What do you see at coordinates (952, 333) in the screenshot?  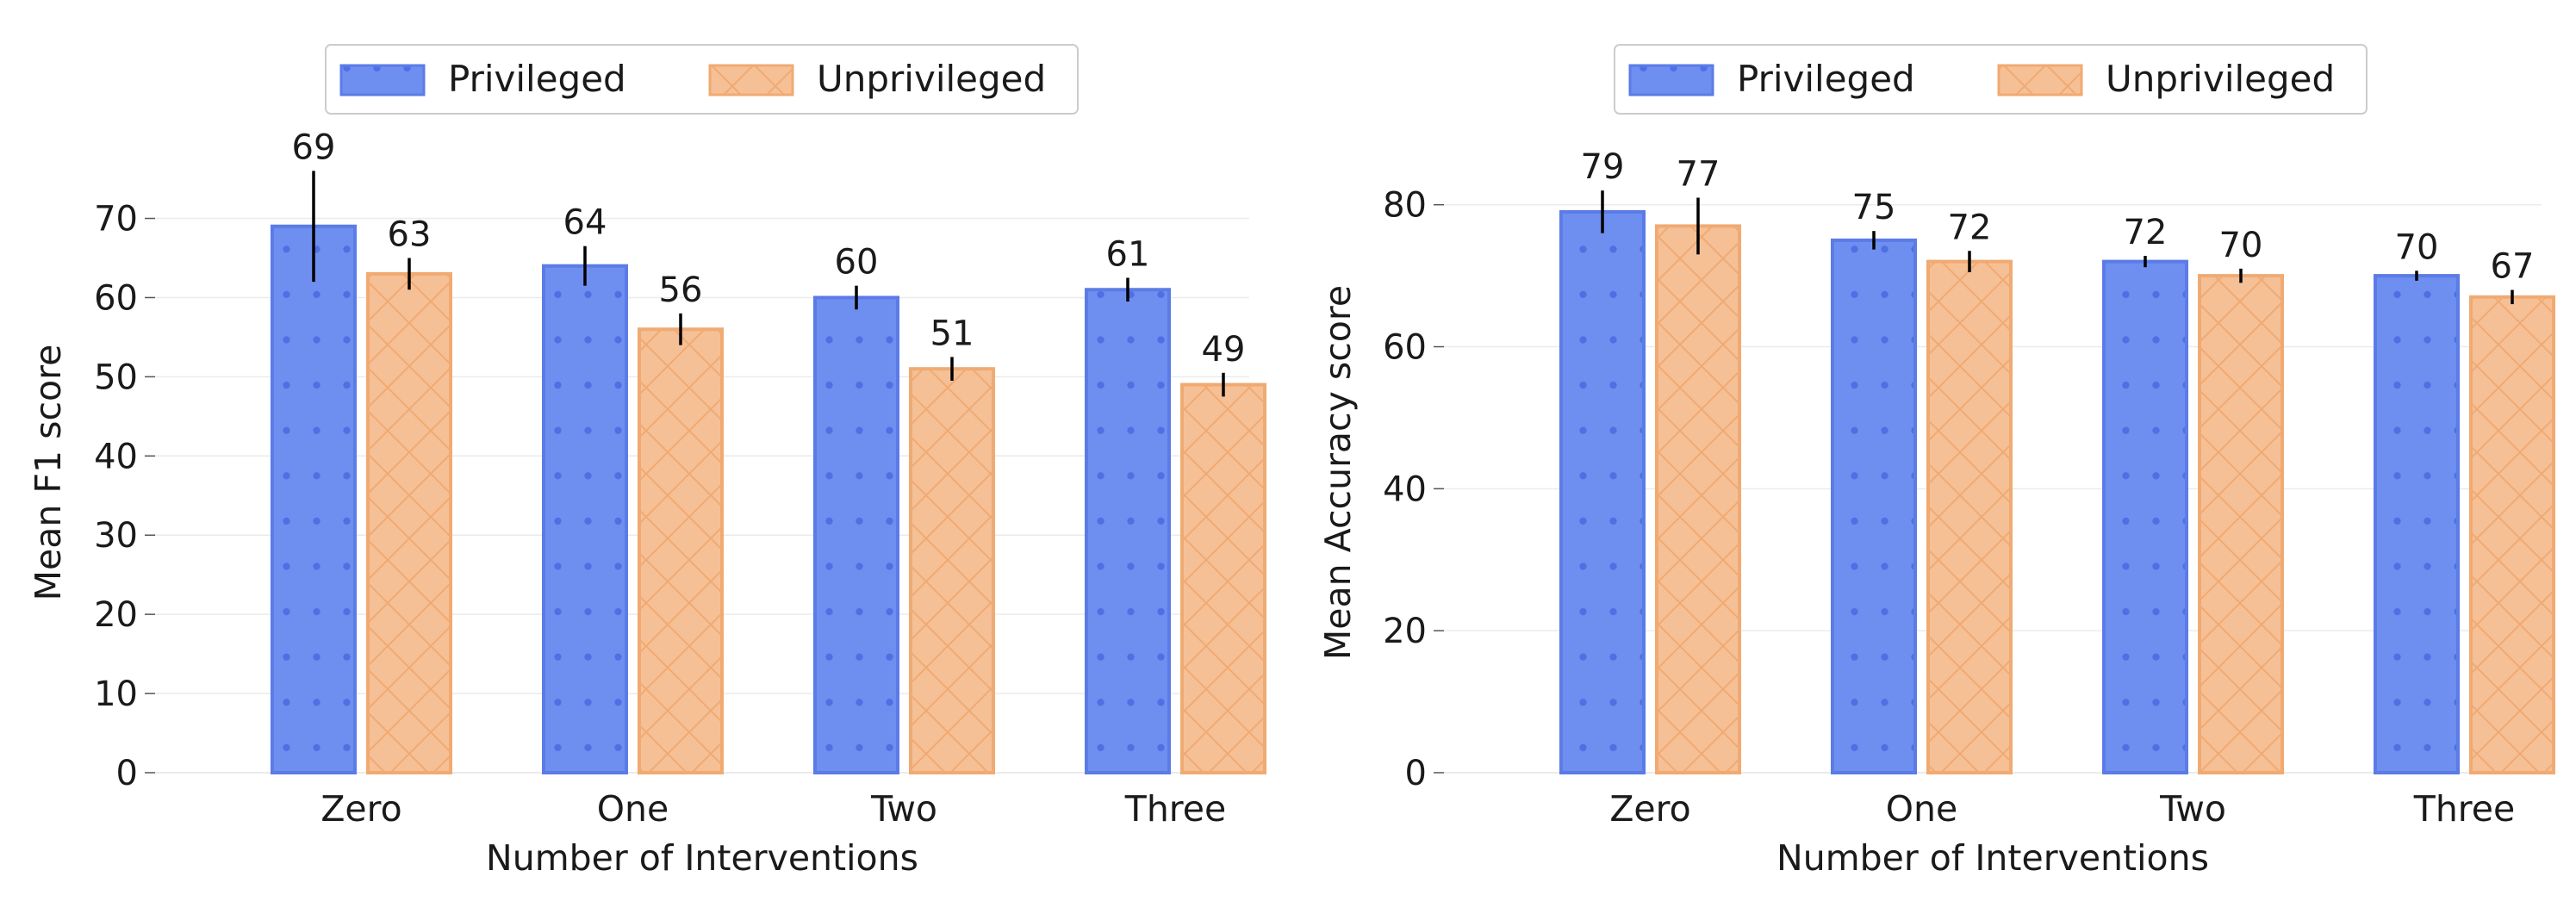 I see `data-label: 51` at bounding box center [952, 333].